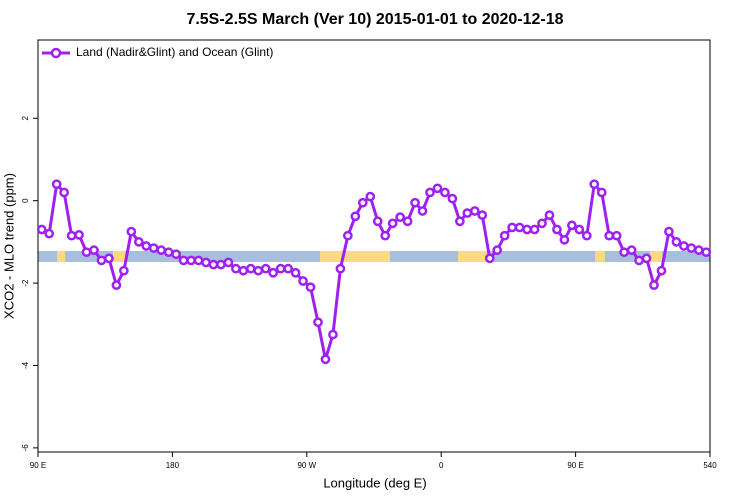 This screenshot has height=500, width=750. Describe the element at coordinates (25, 118) in the screenshot. I see `y-tick-label: 2` at that location.